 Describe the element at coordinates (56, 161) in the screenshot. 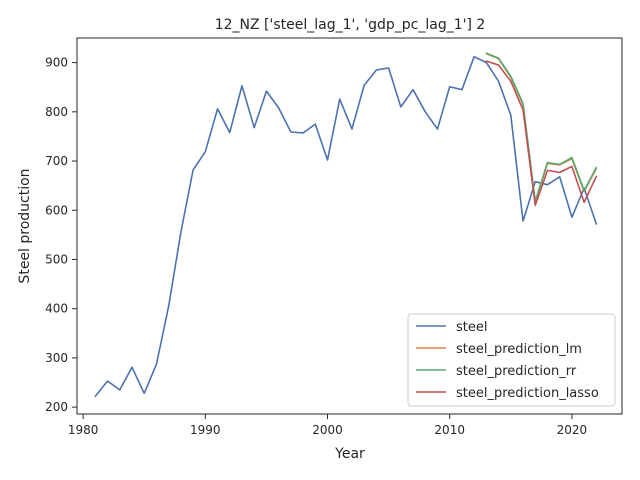

I see `y-tick-label: 700` at that location.